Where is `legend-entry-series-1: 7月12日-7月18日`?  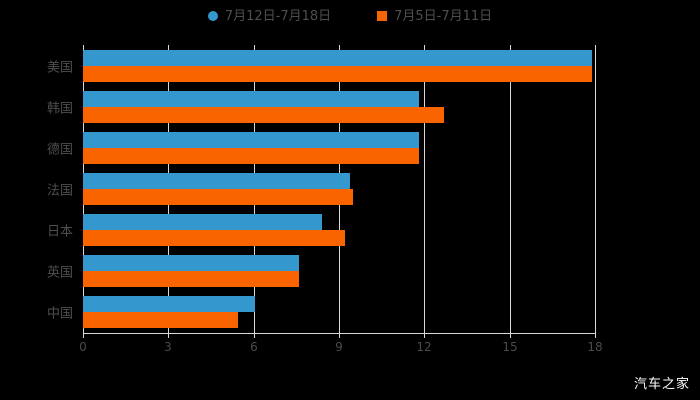 legend-entry-series-1: 7月12日-7月18日 is located at coordinates (269, 16).